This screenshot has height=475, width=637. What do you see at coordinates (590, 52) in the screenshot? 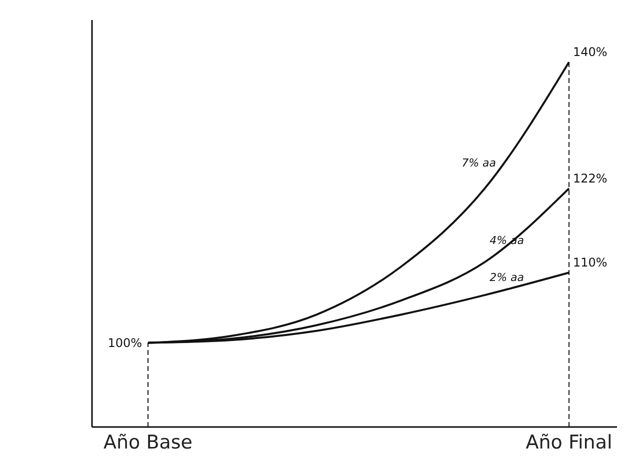
I see `data-label: 140%` at bounding box center [590, 52].